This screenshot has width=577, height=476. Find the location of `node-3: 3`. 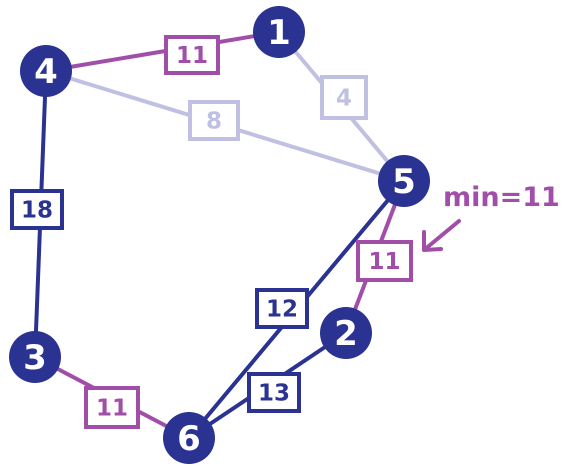

node-3: 3 is located at coordinates (35, 357).